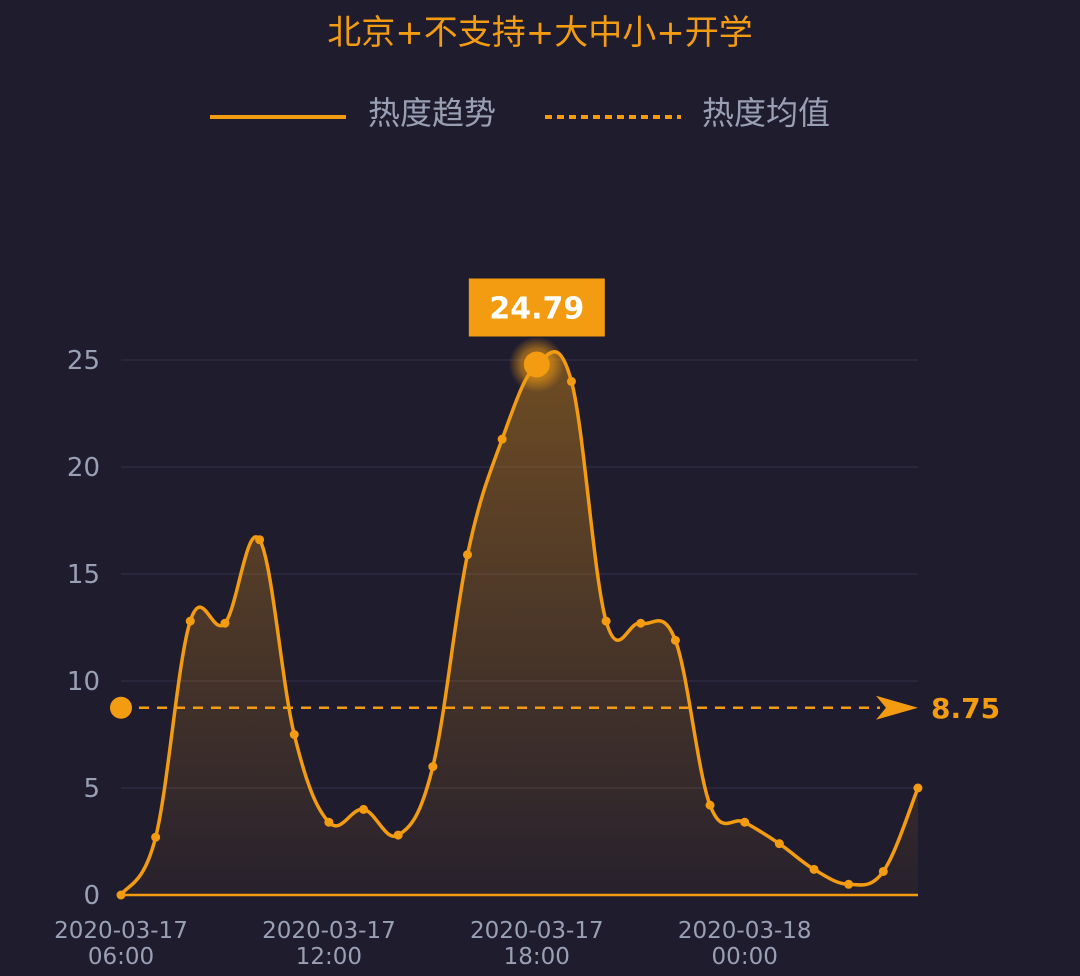 Image resolution: width=1080 pixels, height=976 pixels. I want to click on x-tick-label-date: 2020-03-18, so click(745, 931).